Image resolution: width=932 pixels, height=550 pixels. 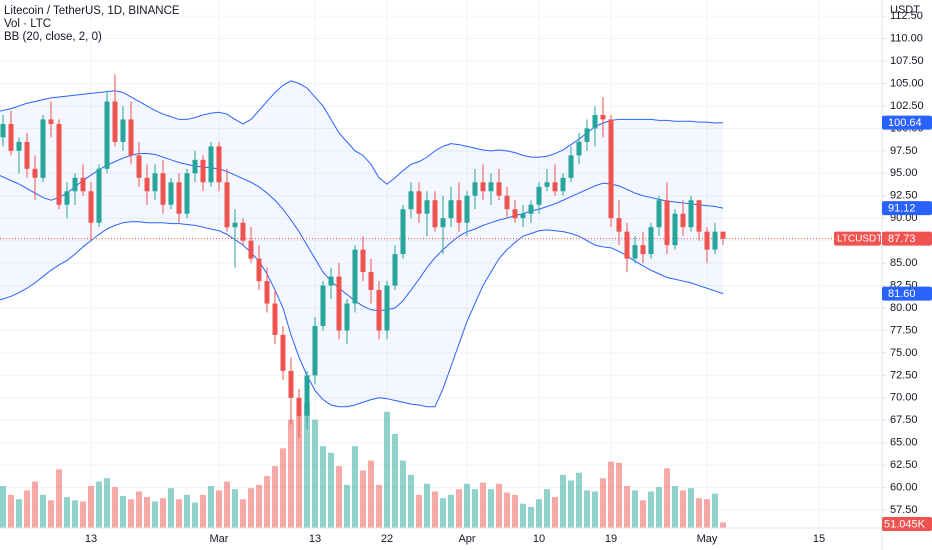 What do you see at coordinates (904, 151) in the screenshot?
I see `y-tick-label: 97.50` at bounding box center [904, 151].